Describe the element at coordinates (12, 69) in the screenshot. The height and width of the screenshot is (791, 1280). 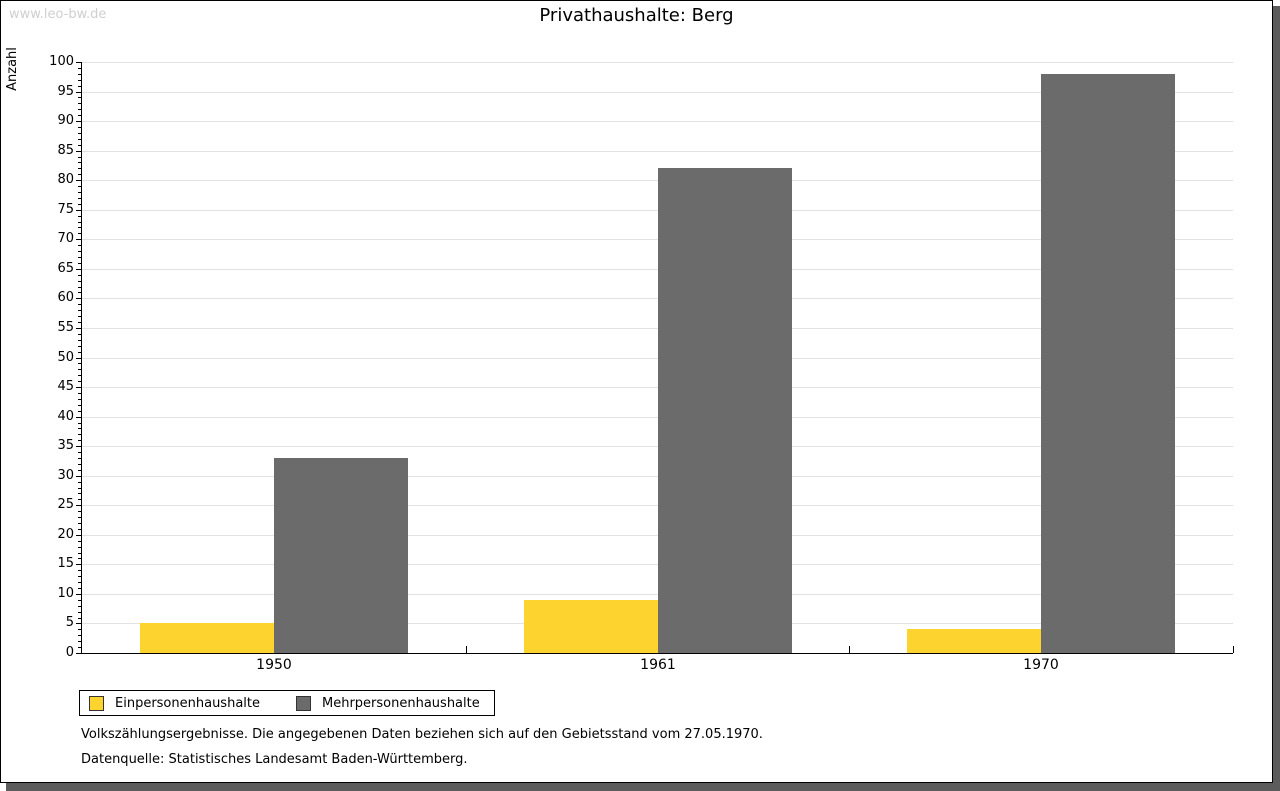
I see `y-axis-label: Anzahl` at that location.